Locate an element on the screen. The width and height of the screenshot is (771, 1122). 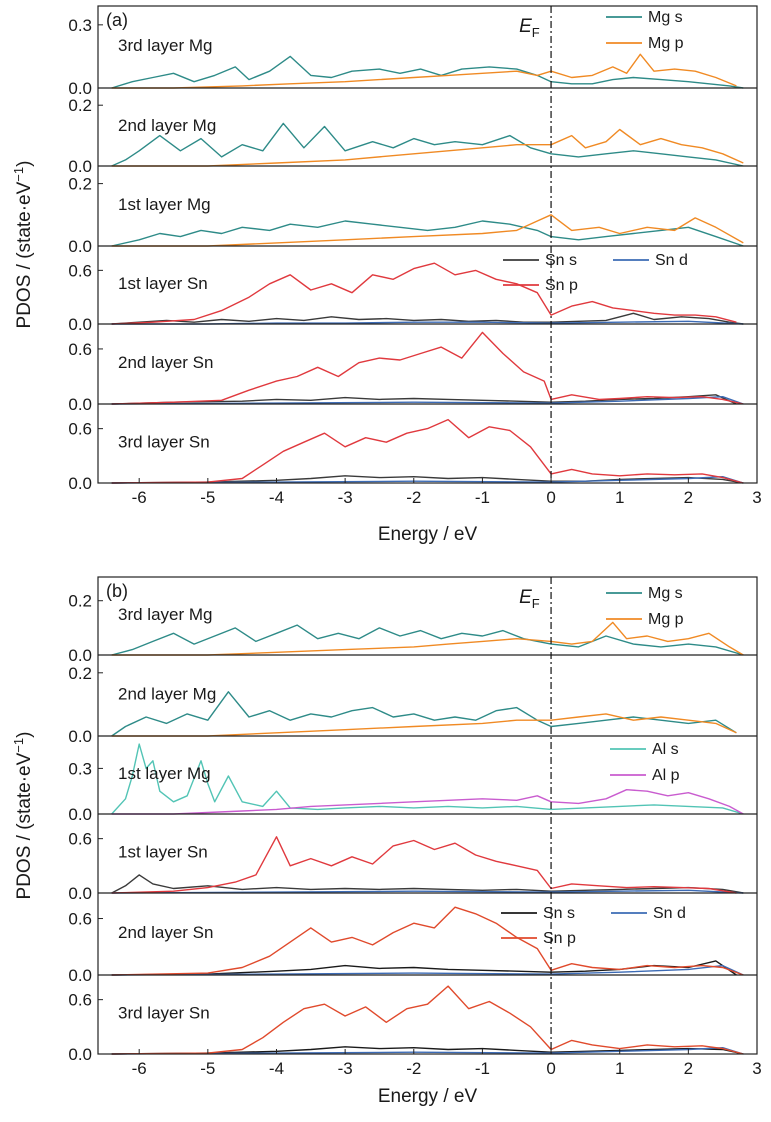
legend-entry: Al p is located at coordinates (666, 775).